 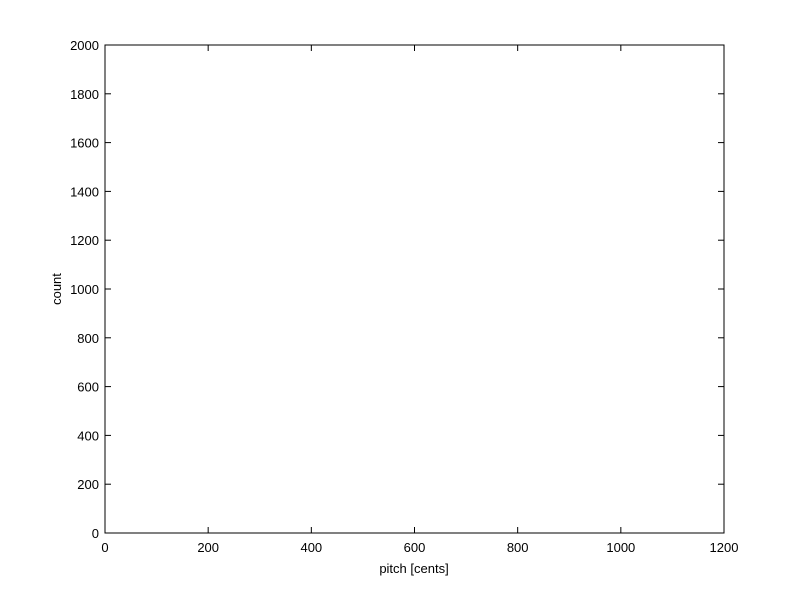 I want to click on y-tick-label: 1400, so click(x=84, y=191).